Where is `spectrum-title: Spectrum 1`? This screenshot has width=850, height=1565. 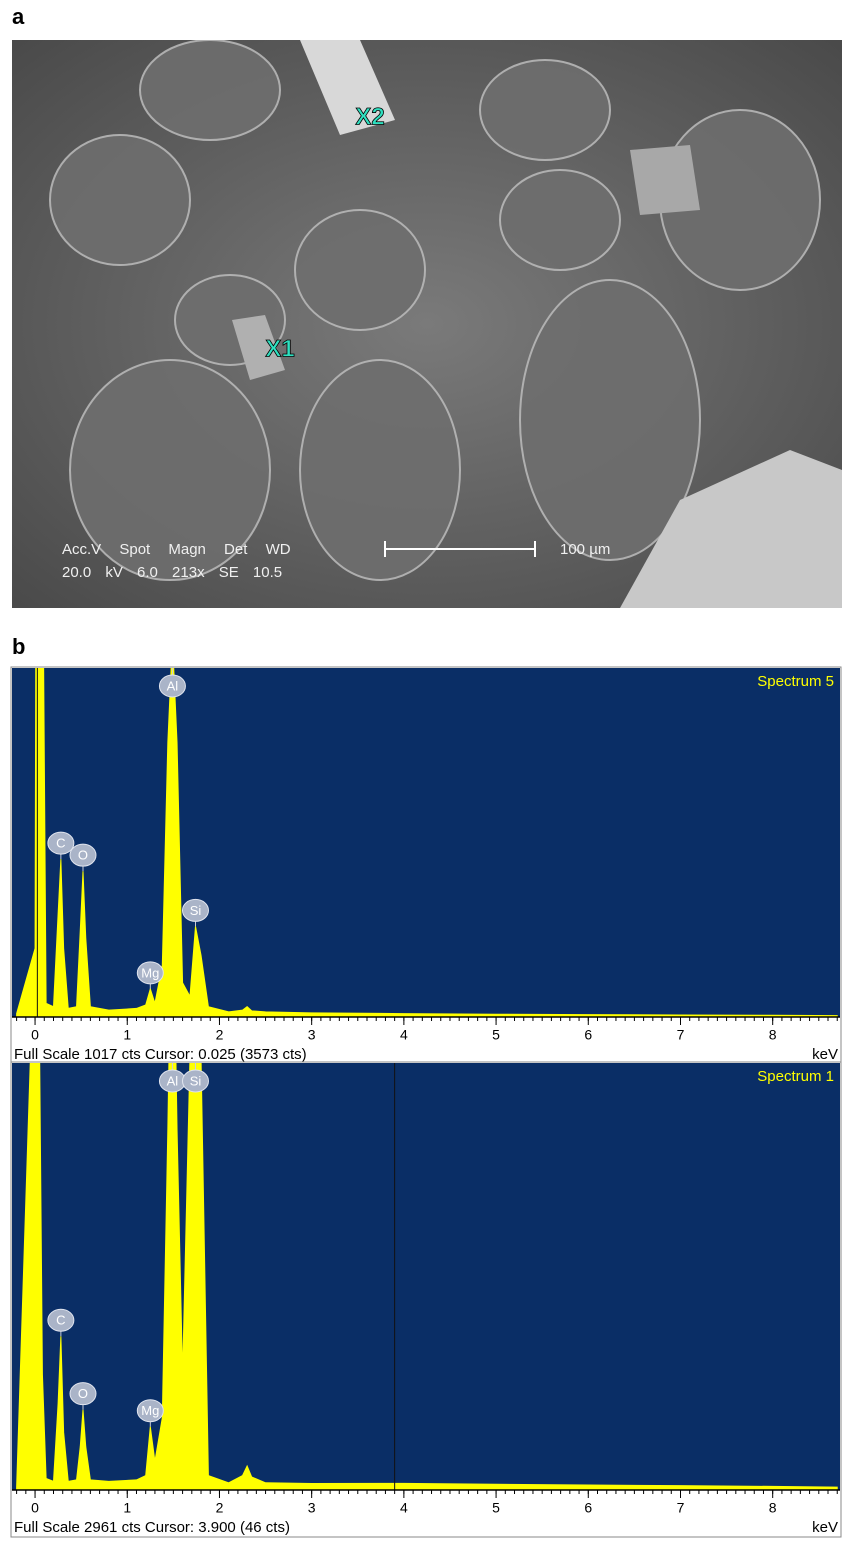 spectrum-title: Spectrum 1 is located at coordinates (795, 1076).